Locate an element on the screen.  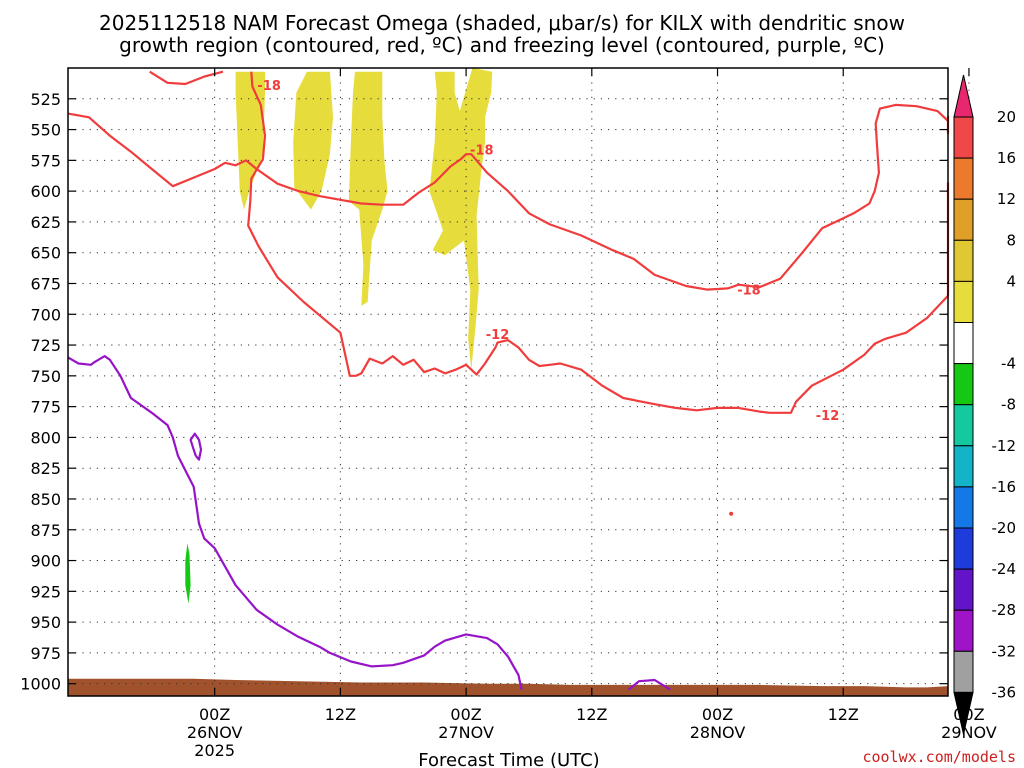
y-tick-label: 675 is located at coordinates (45, 283).